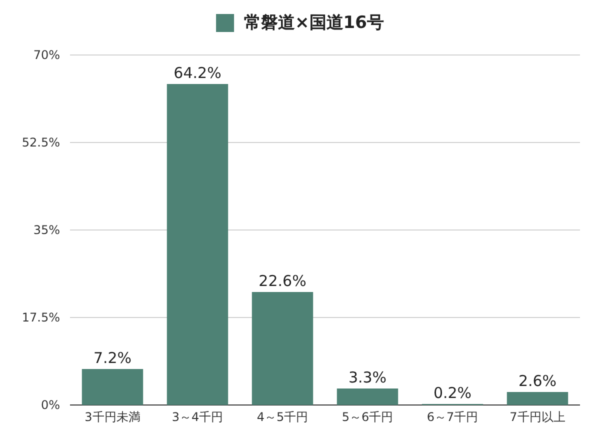  What do you see at coordinates (282, 417) in the screenshot?
I see `x-tick-label: 4～5千円` at bounding box center [282, 417].